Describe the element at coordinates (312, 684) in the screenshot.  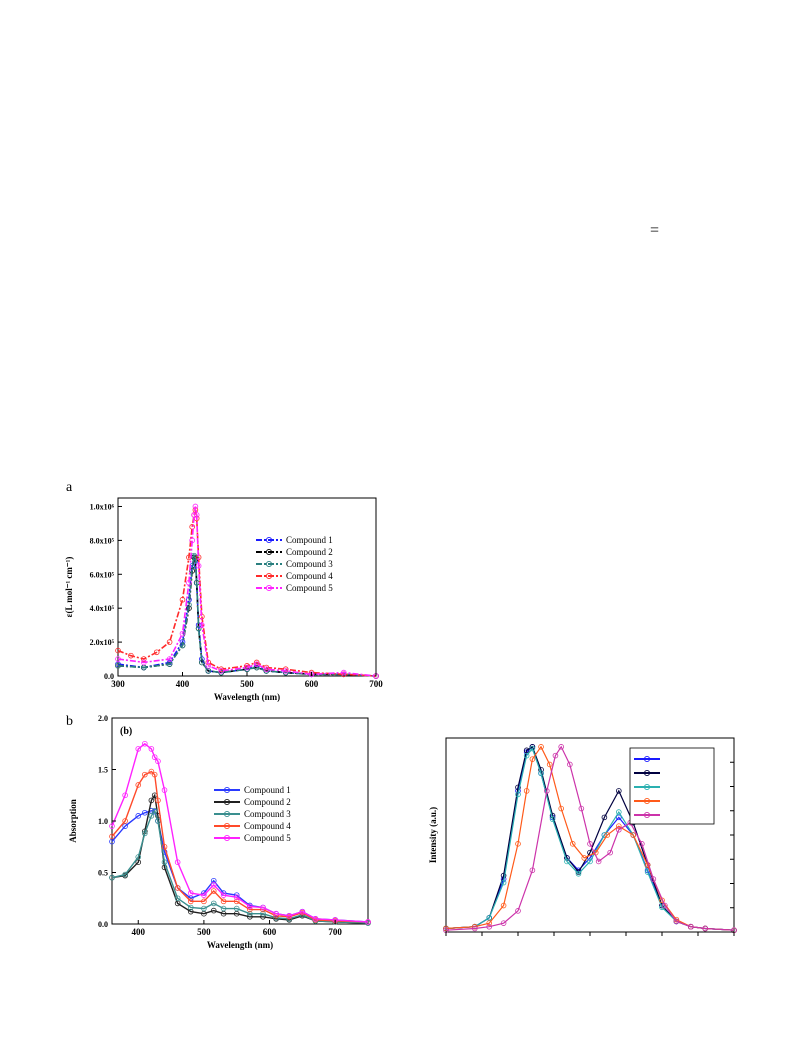
I see `x-tick-label: 600` at that location.